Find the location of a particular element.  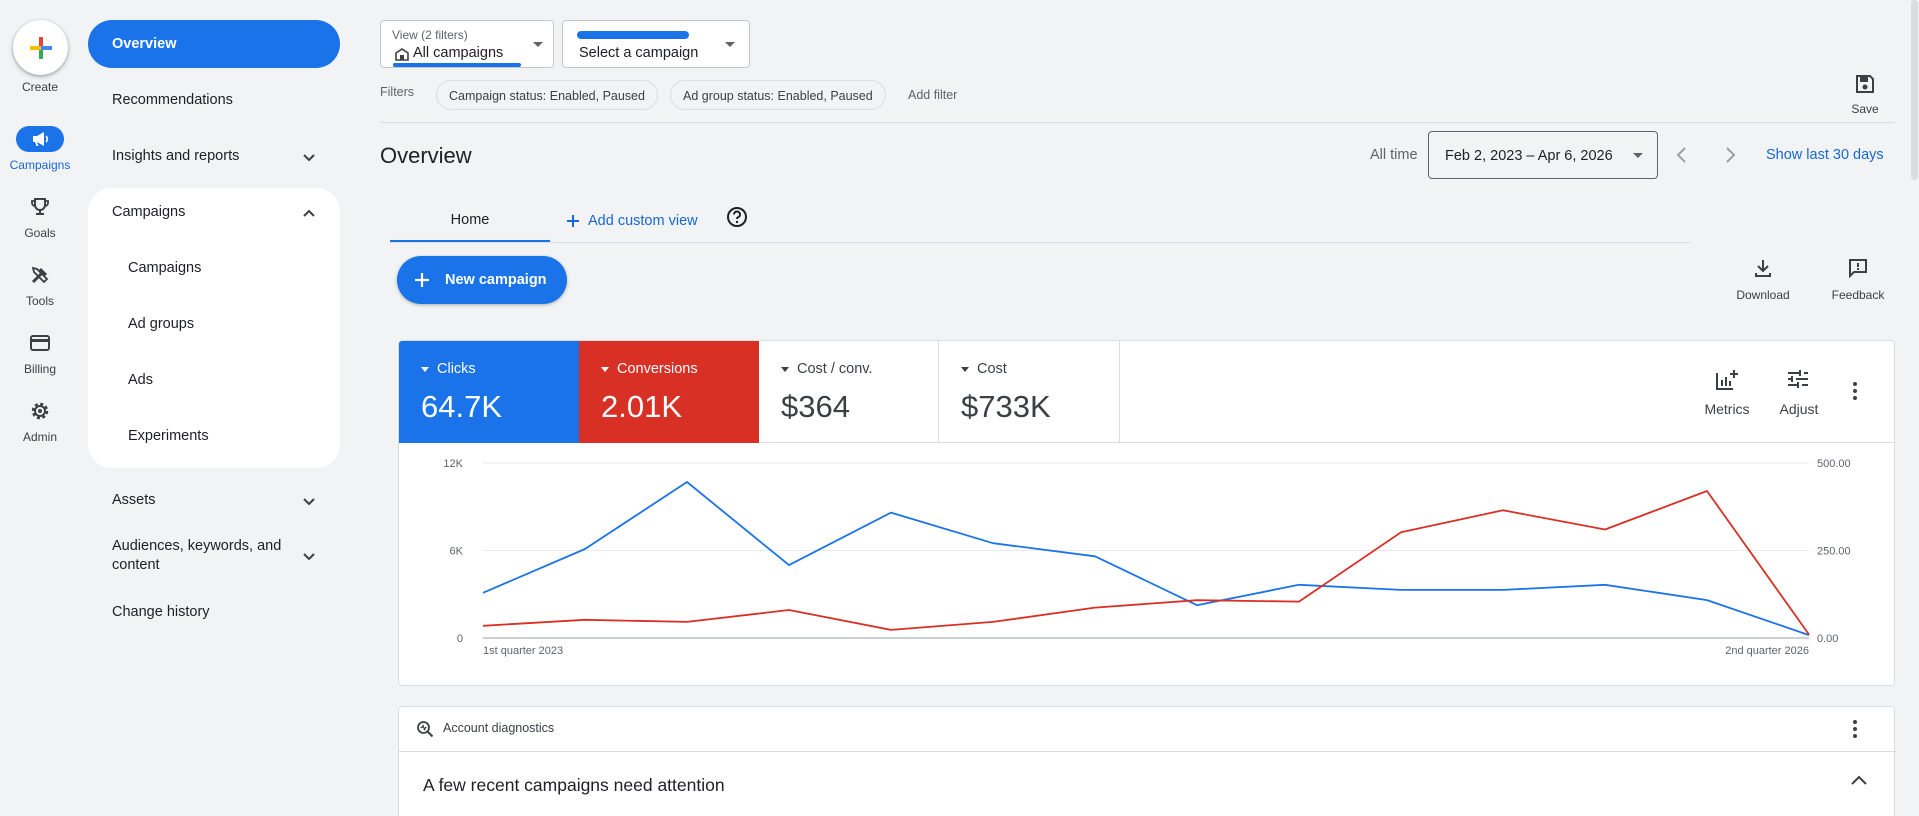

metric-value: $364 is located at coordinates (815, 406).